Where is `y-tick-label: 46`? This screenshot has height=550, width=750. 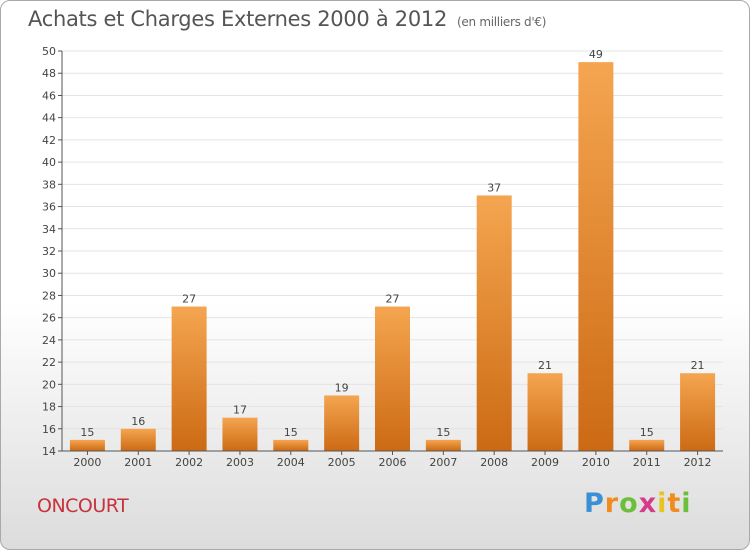
y-tick-label: 46 is located at coordinates (49, 95).